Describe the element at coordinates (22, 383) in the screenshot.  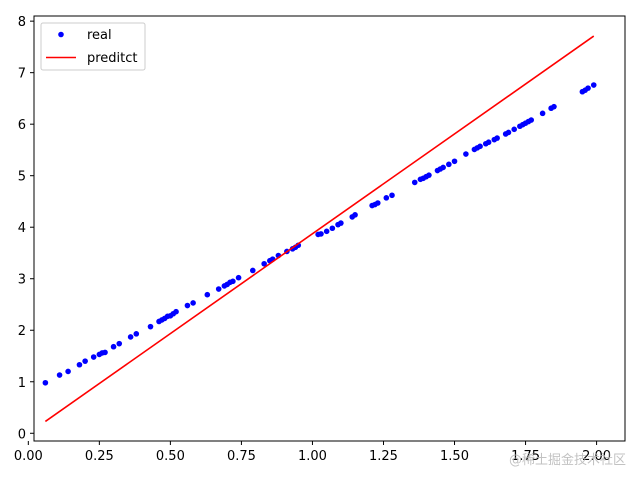
I see `y-tick-label: 1` at that location.